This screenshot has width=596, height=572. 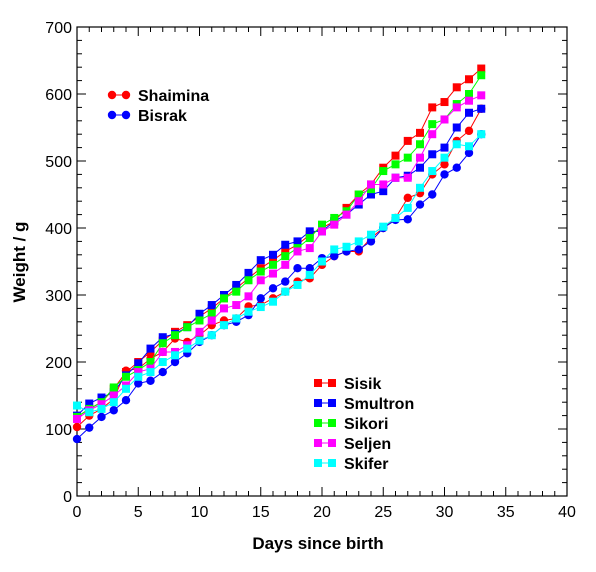 I want to click on legend-label-sikori: Sikori, so click(x=366, y=424).